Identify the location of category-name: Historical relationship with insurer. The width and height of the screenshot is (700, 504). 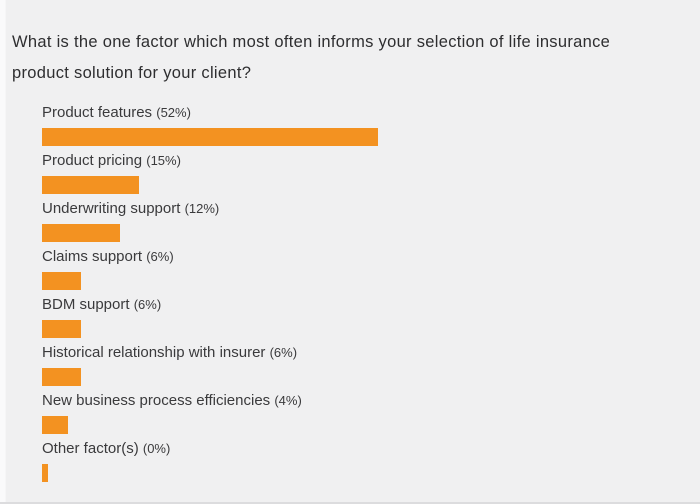
(154, 352).